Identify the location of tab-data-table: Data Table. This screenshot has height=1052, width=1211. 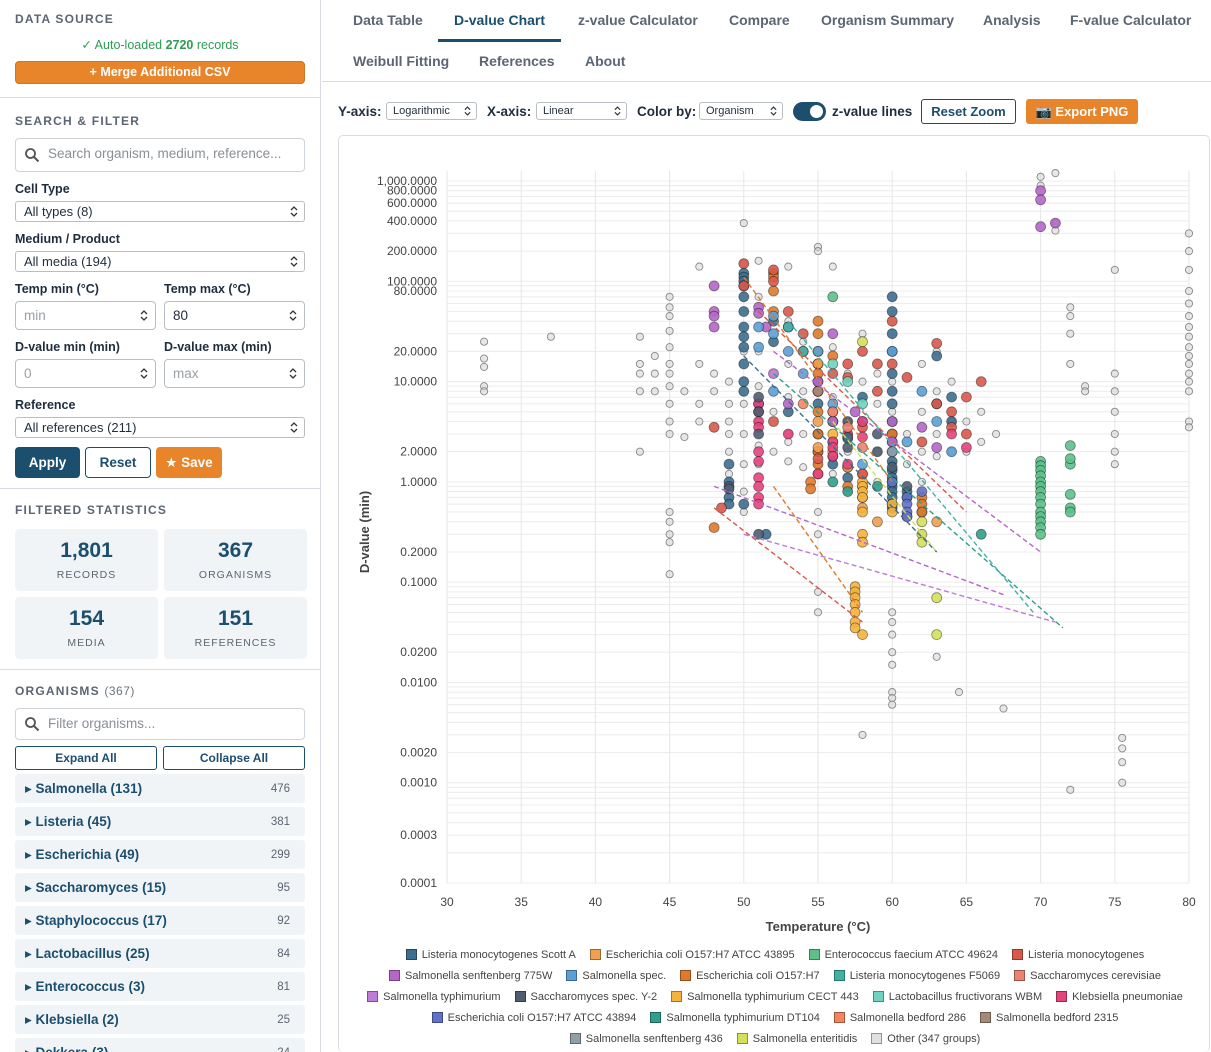
(388, 20).